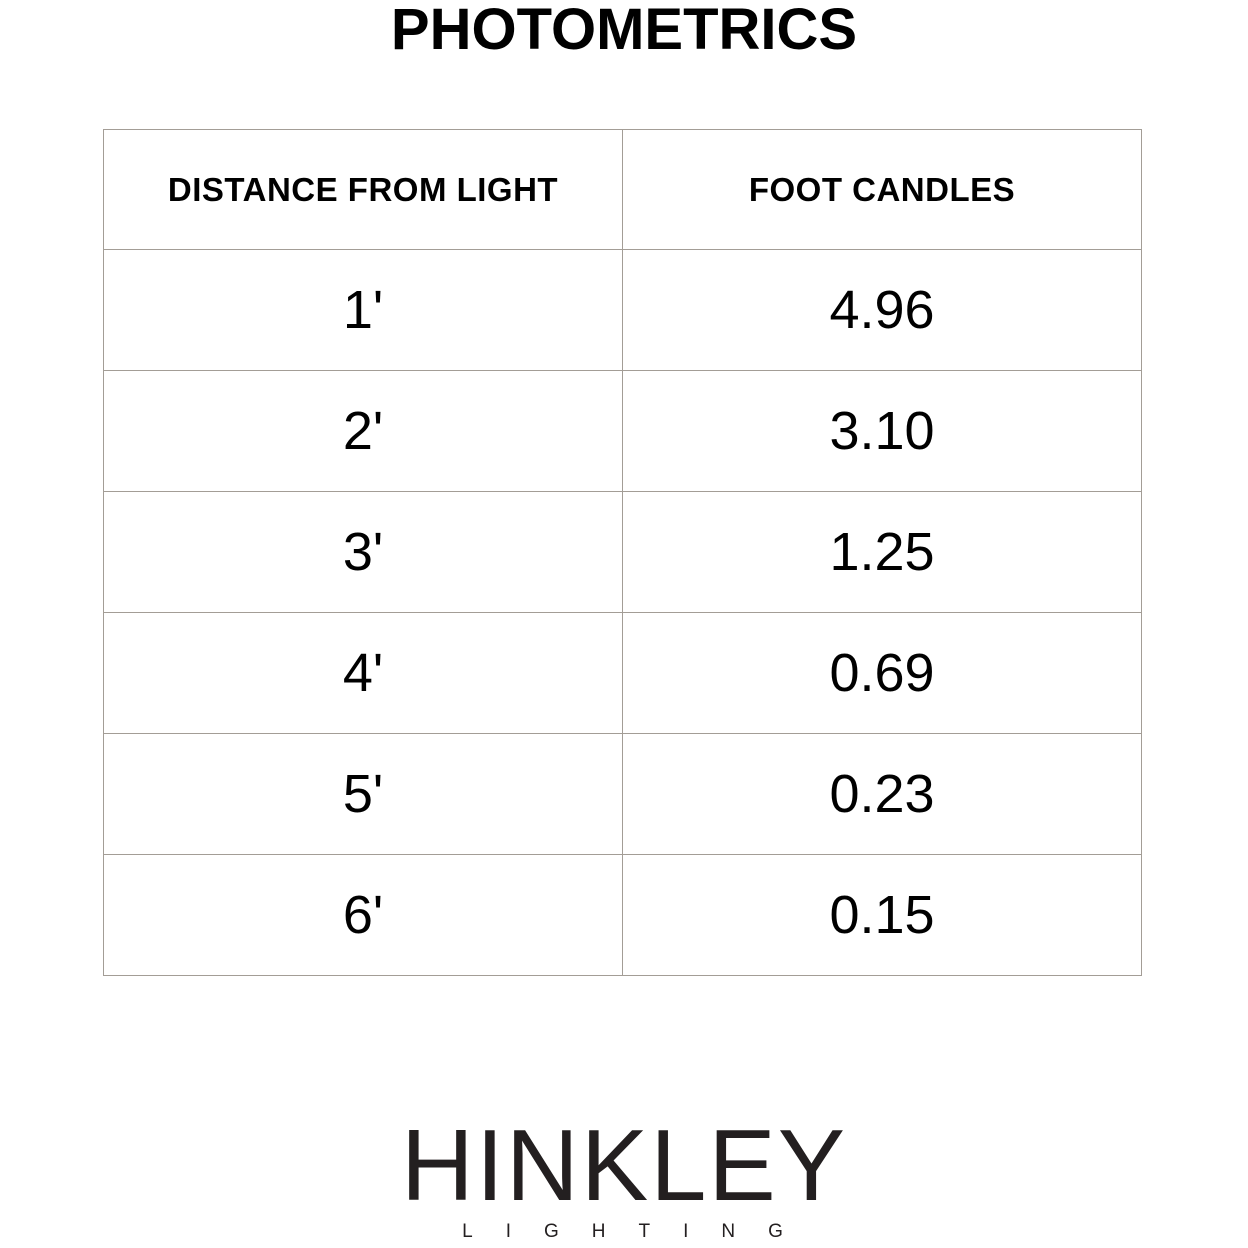 Image resolution: width=1248 pixels, height=1248 pixels. What do you see at coordinates (363, 673) in the screenshot?
I see `distance-cell: 4'` at bounding box center [363, 673].